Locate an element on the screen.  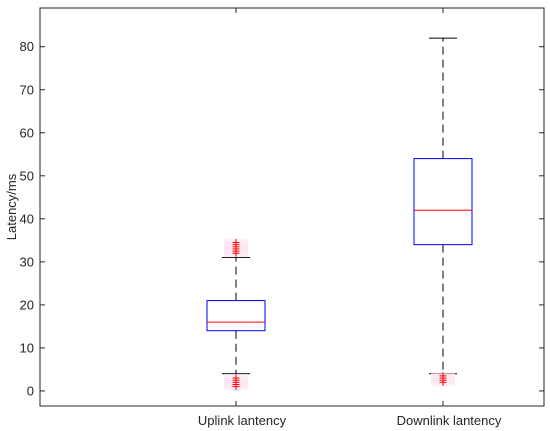
y-tick-label: 30 is located at coordinates (27, 261).